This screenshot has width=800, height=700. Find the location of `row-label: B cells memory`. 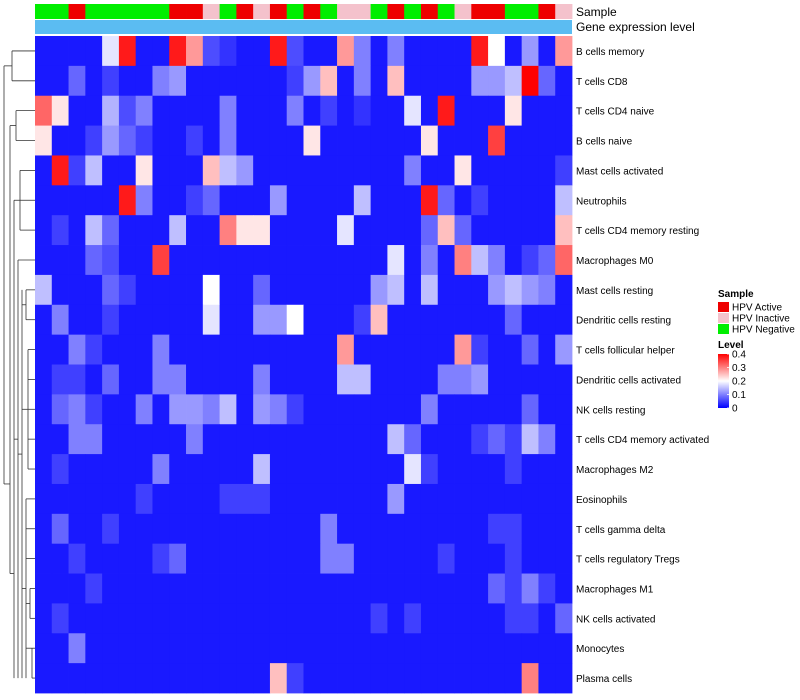

row-label: B cells memory is located at coordinates (610, 52).